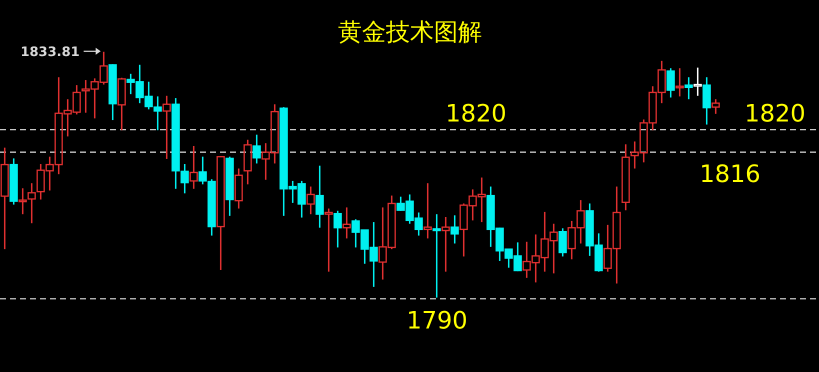 This screenshot has height=372, width=819. I want to click on ref-line-label: 1790, so click(437, 320).